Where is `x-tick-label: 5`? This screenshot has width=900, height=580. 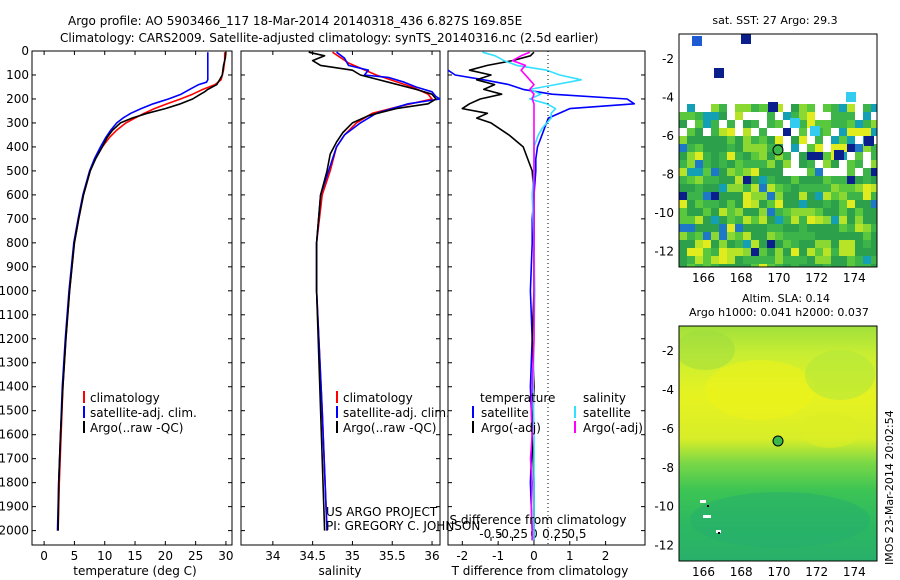 x-tick-label: 5 is located at coordinates (75, 556).